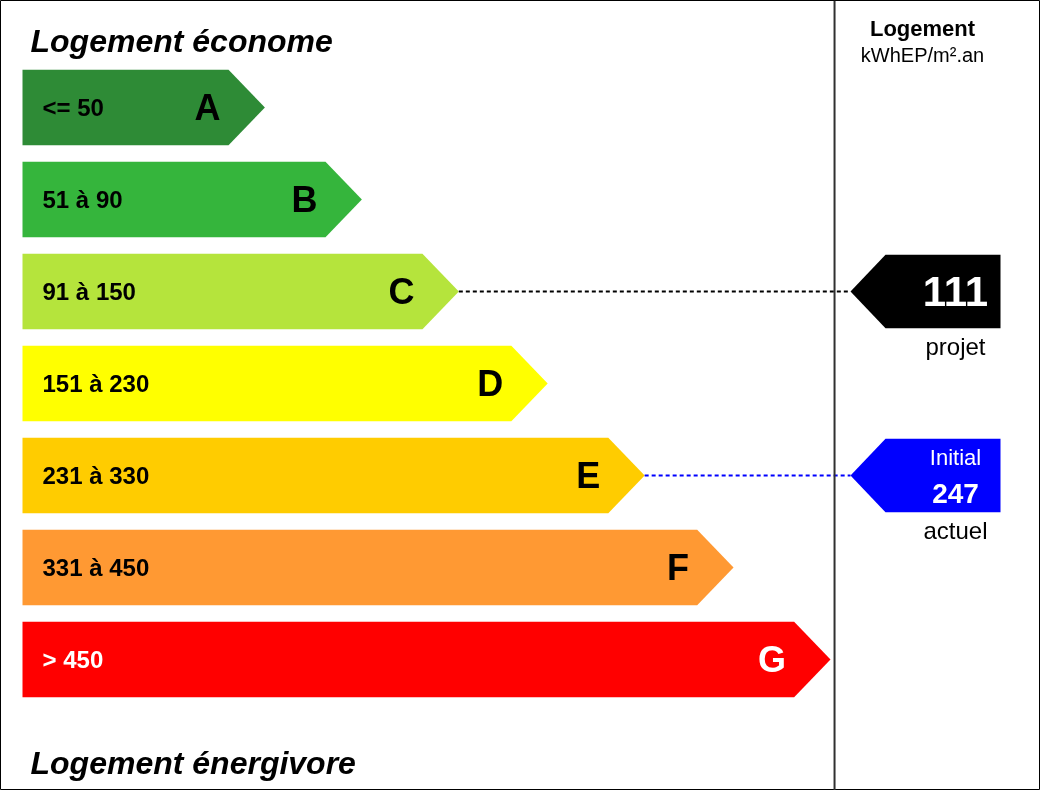 This screenshot has width=1048, height=798. Describe the element at coordinates (678, 567) in the screenshot. I see `y-tick-label: F` at that location.